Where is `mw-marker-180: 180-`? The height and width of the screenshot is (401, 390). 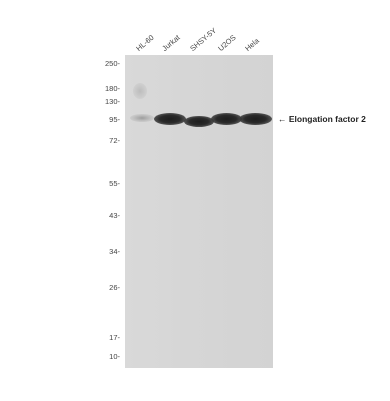 mw-marker-180: 180- is located at coordinates (112, 88).